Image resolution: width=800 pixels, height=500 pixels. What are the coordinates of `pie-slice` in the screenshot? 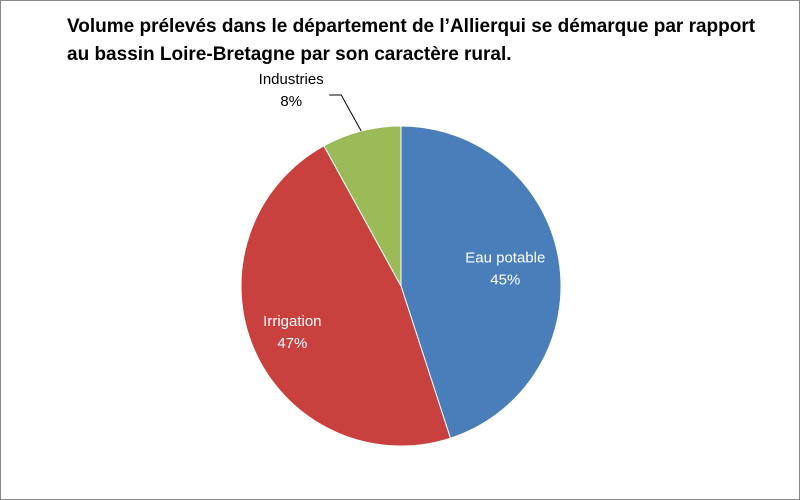 It's located at (481, 282).